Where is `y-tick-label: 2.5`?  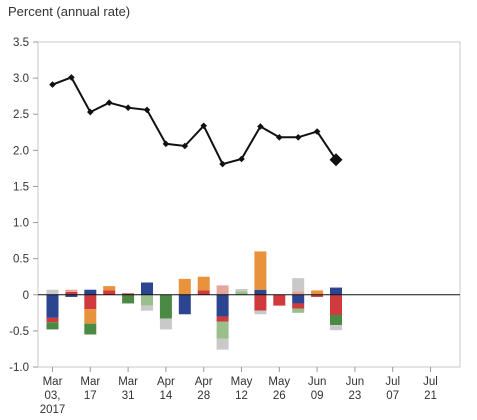
y-tick-label: 2.5 is located at coordinates (21, 115).